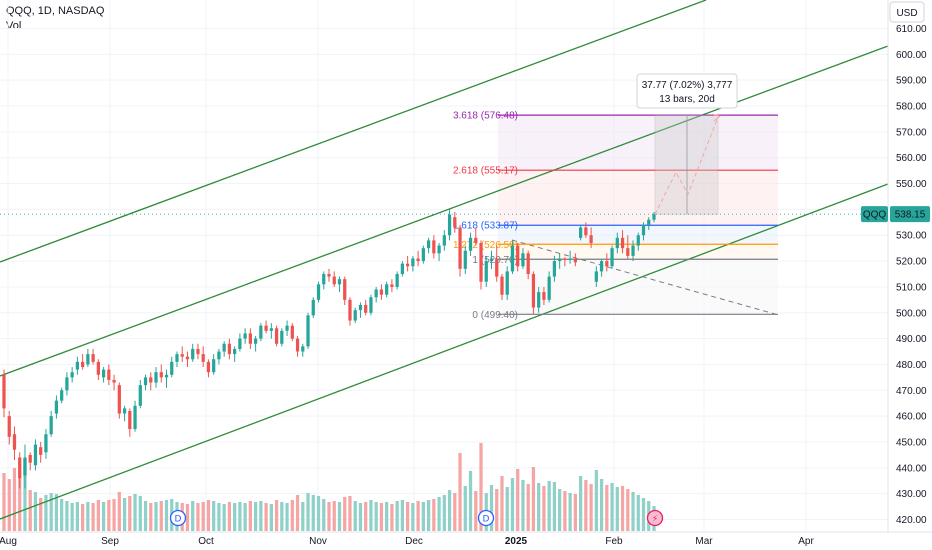  I want to click on time-axis: Aug Sep Oct Nov Dec 2025 Feb Mar Apr, so click(466, 539).